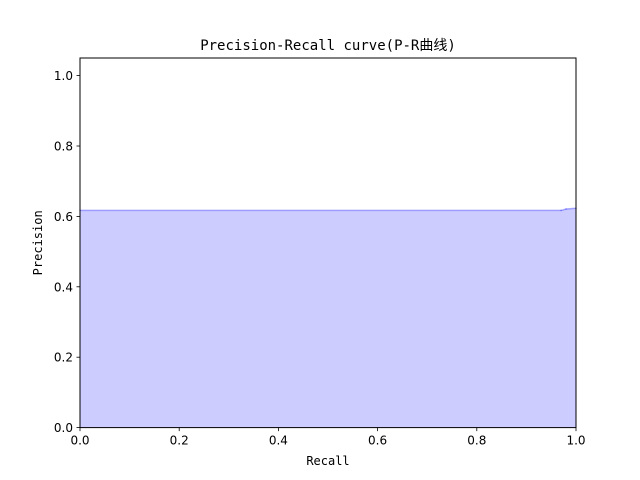 The height and width of the screenshot is (480, 640). What do you see at coordinates (63, 287) in the screenshot?
I see `y-tick-label: 0.4` at bounding box center [63, 287].